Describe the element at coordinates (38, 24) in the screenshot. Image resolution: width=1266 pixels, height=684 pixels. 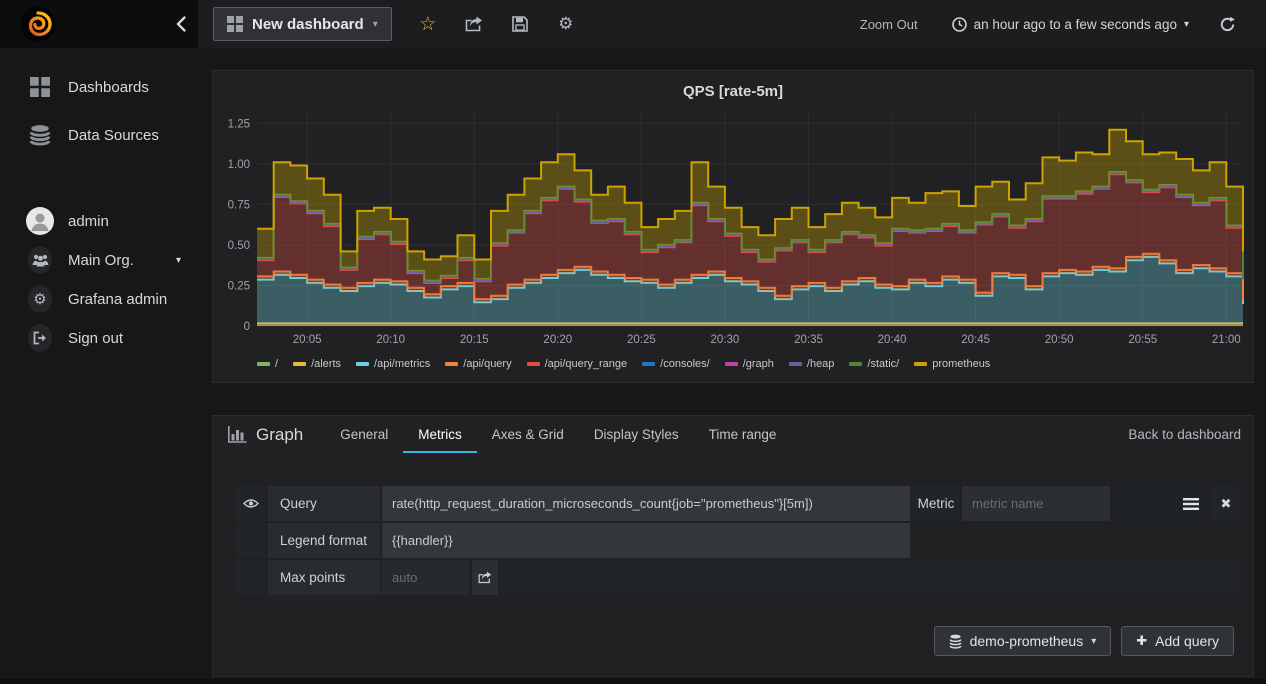
I see `grafana-logo-icon` at that location.